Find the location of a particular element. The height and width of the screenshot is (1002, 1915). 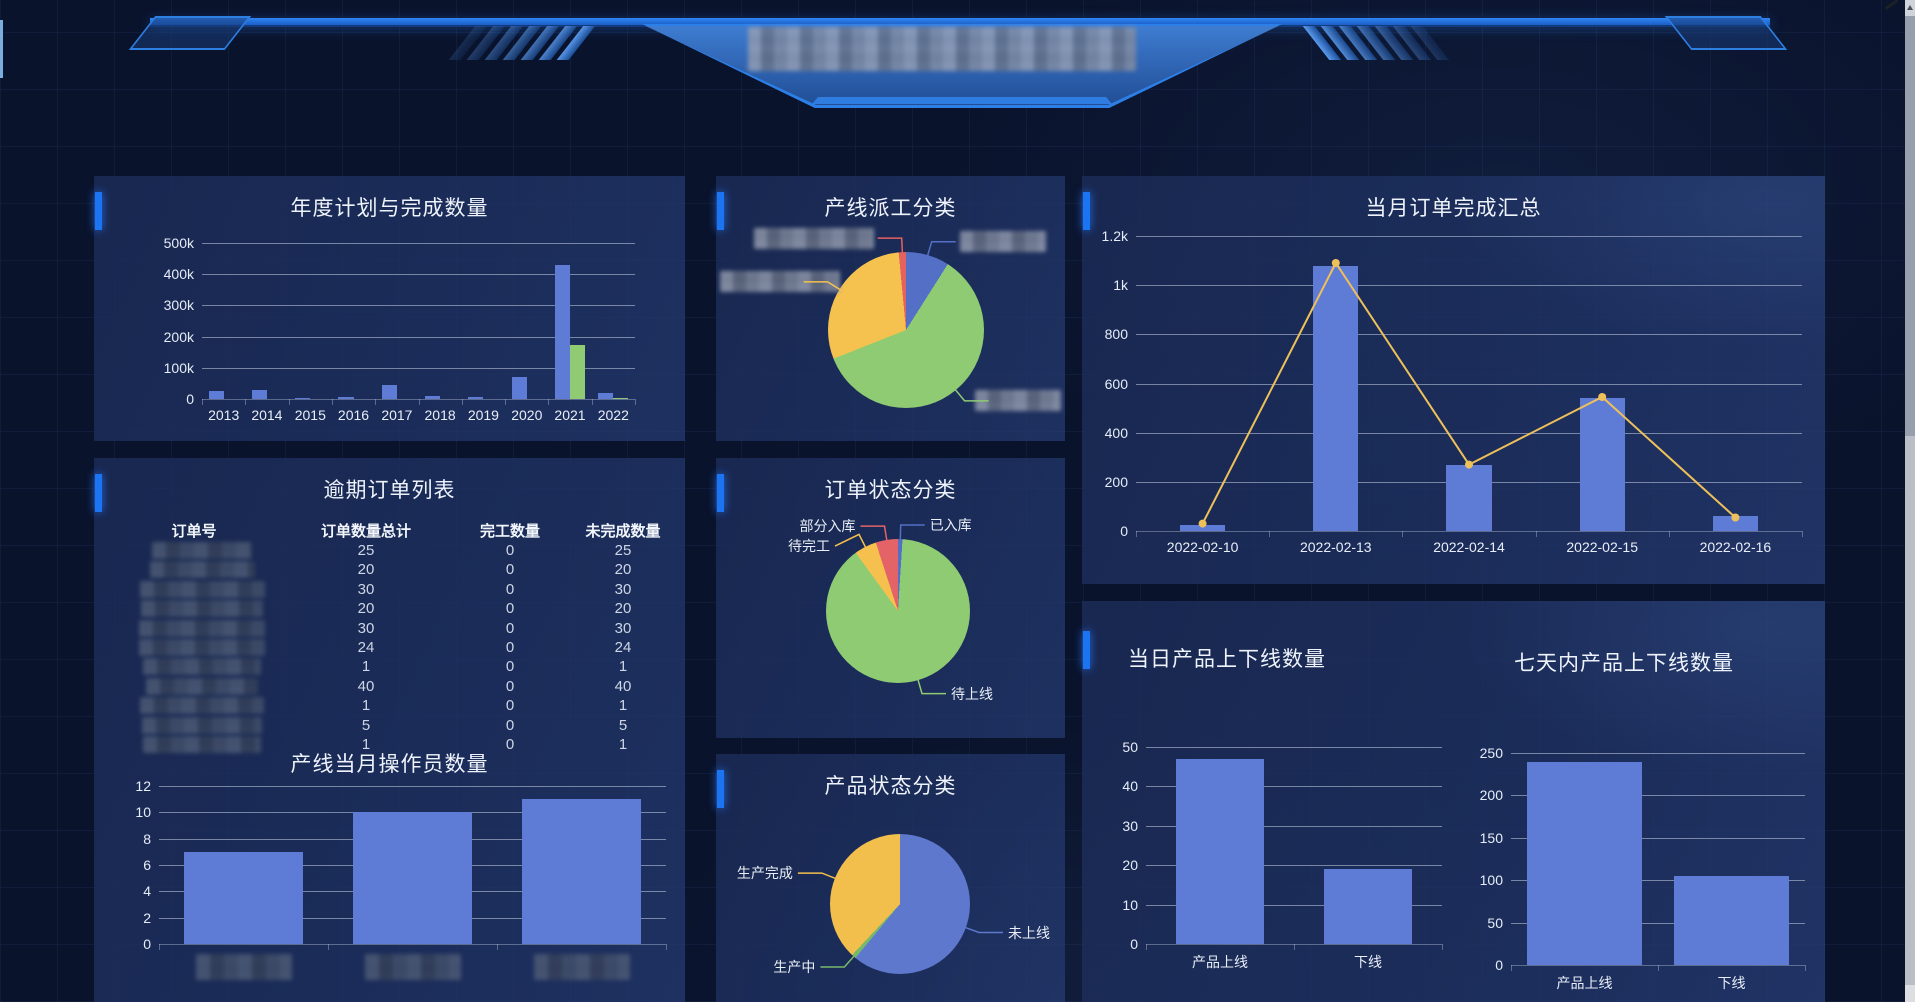

y-tick-label: 100 is located at coordinates (1491, 880).